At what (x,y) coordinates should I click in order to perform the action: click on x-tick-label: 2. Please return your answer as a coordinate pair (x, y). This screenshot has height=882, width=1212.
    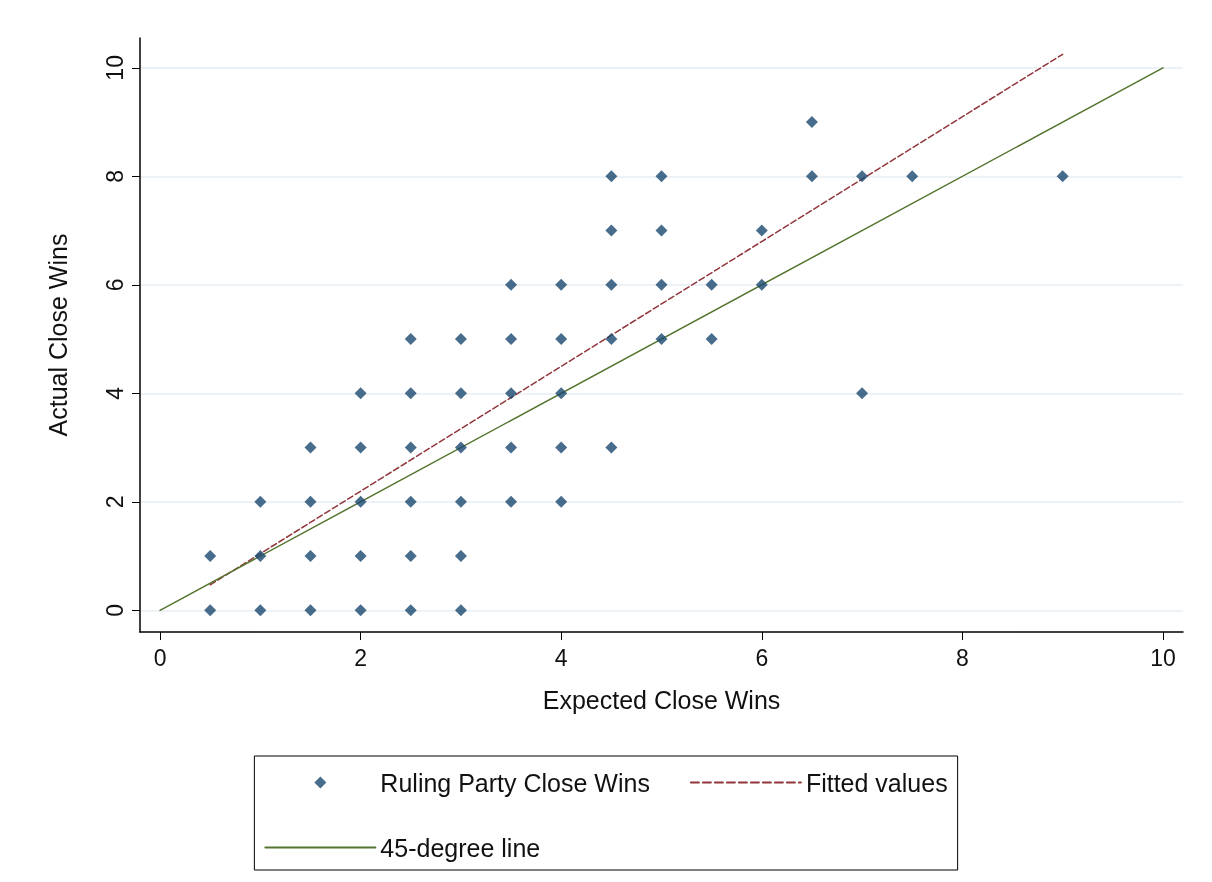
    Looking at the image, I should click on (361, 657).